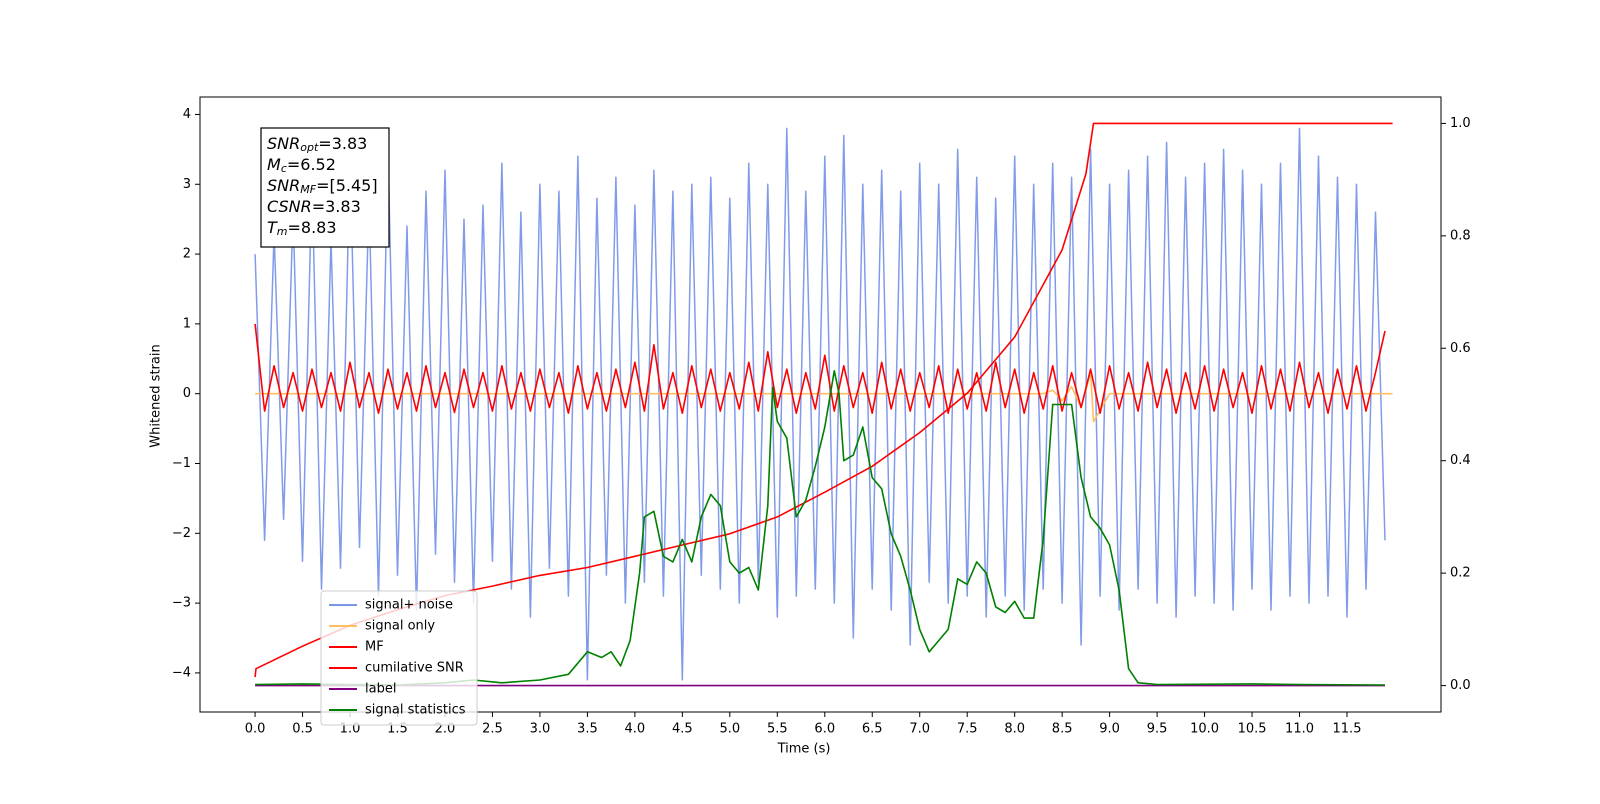 The height and width of the screenshot is (804, 1600). I want to click on x-tick-label: 10.5, so click(1252, 729).